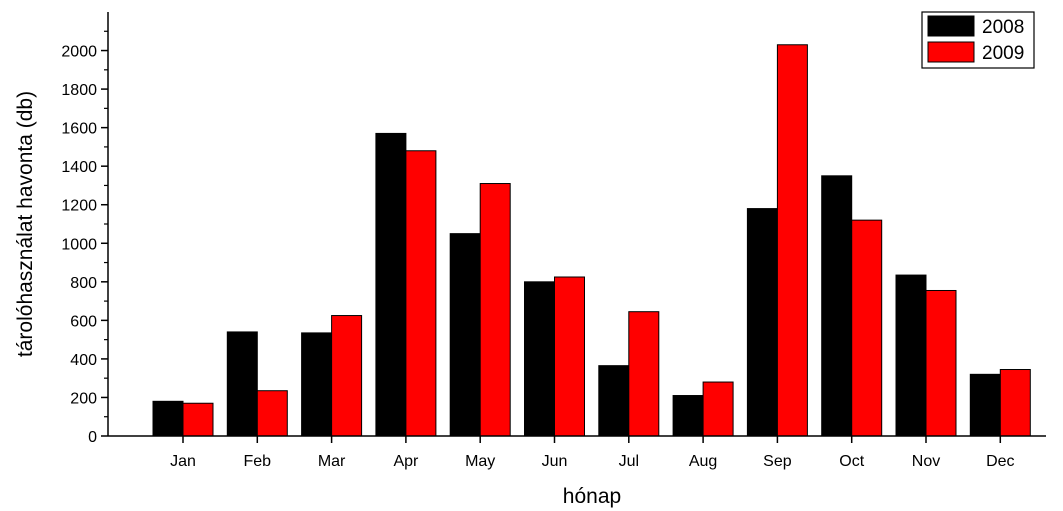  Describe the element at coordinates (465, 335) in the screenshot. I see `bar-2008-may` at that location.